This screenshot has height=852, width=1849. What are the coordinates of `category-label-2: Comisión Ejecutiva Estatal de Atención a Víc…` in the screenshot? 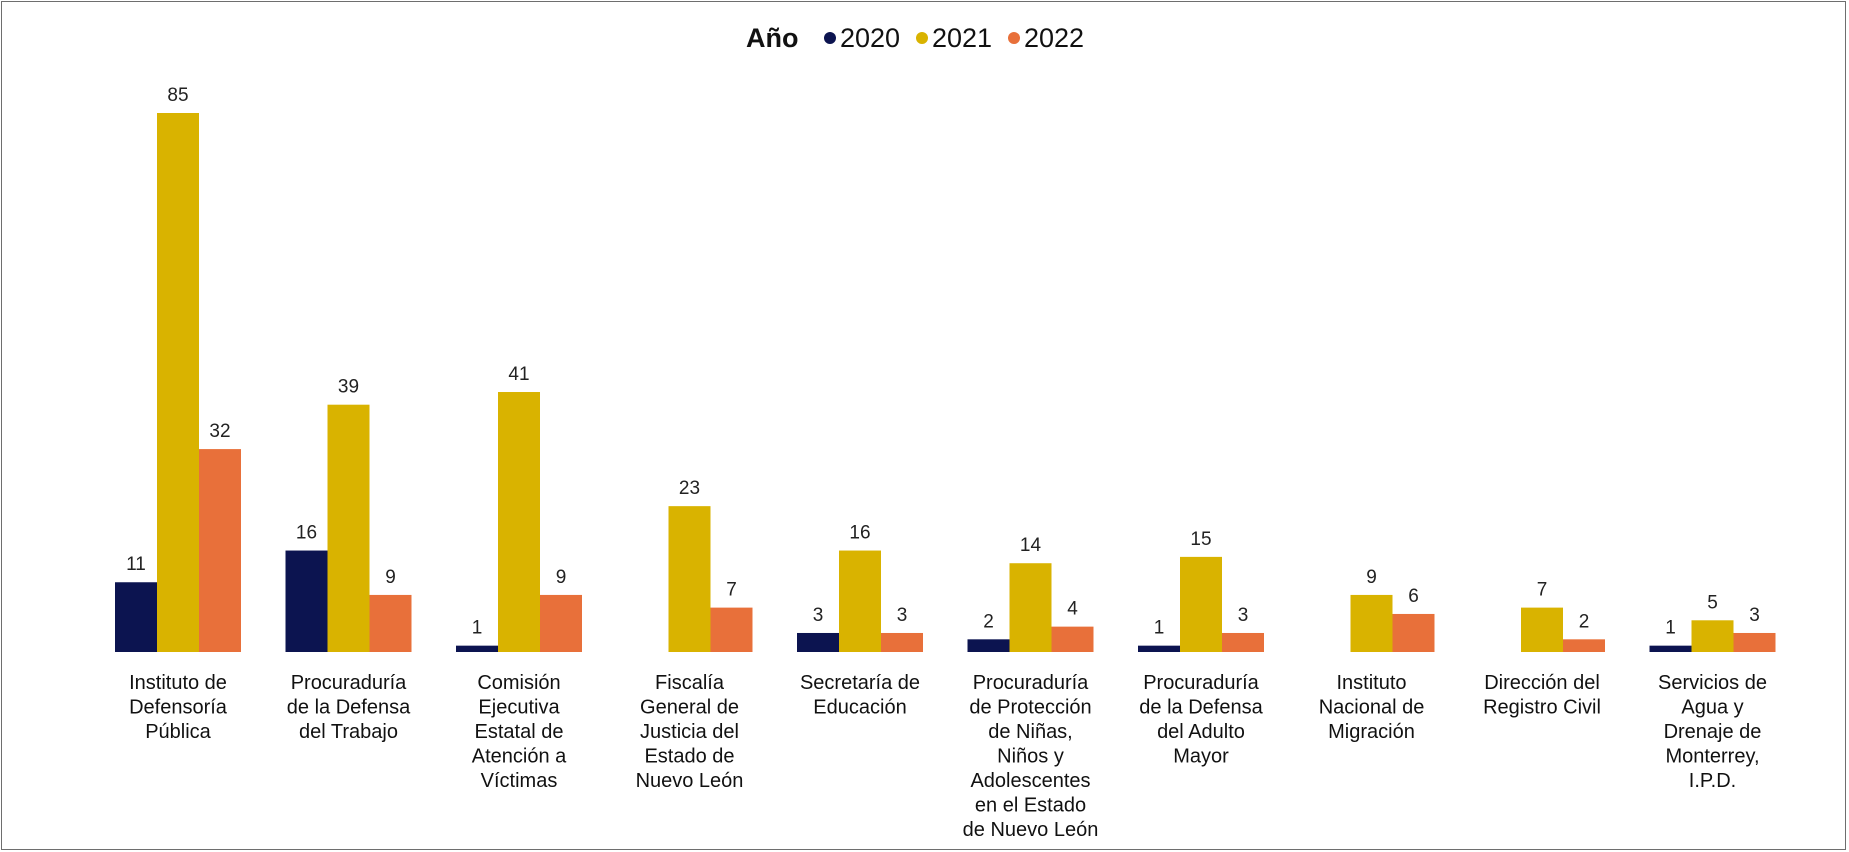 It's located at (519, 732).